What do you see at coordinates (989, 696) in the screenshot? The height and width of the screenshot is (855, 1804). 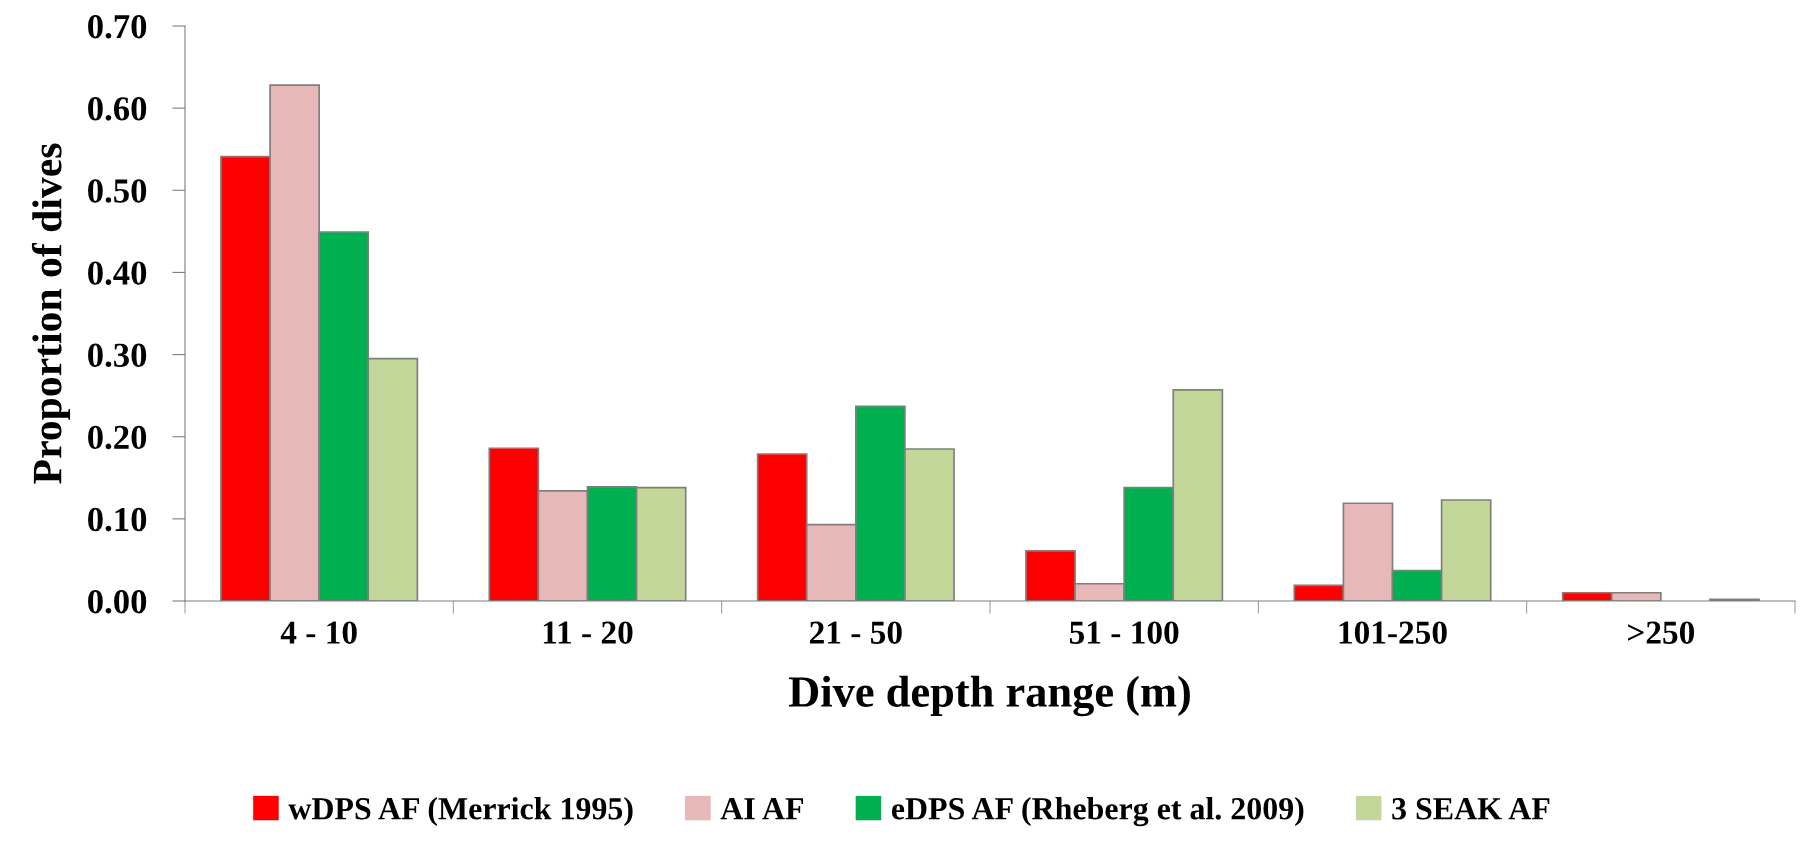 I see `x-axis-title: Dive depth range (m)` at bounding box center [989, 696].